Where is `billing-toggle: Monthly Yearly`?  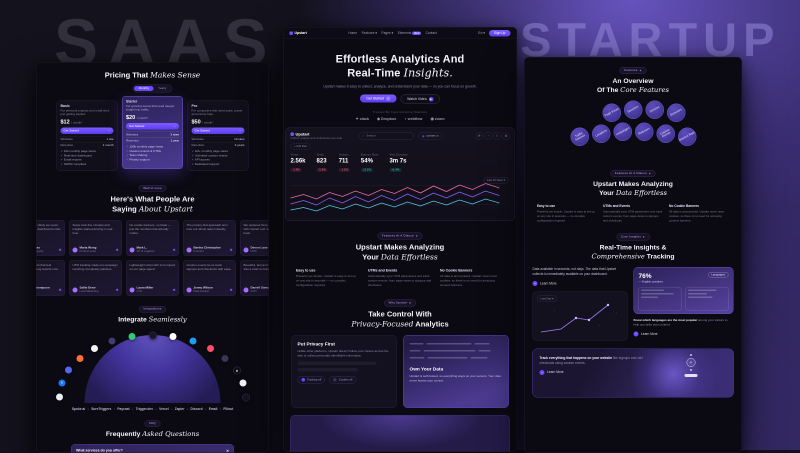 billing-toggle: Monthly Yearly is located at coordinates (152, 88).